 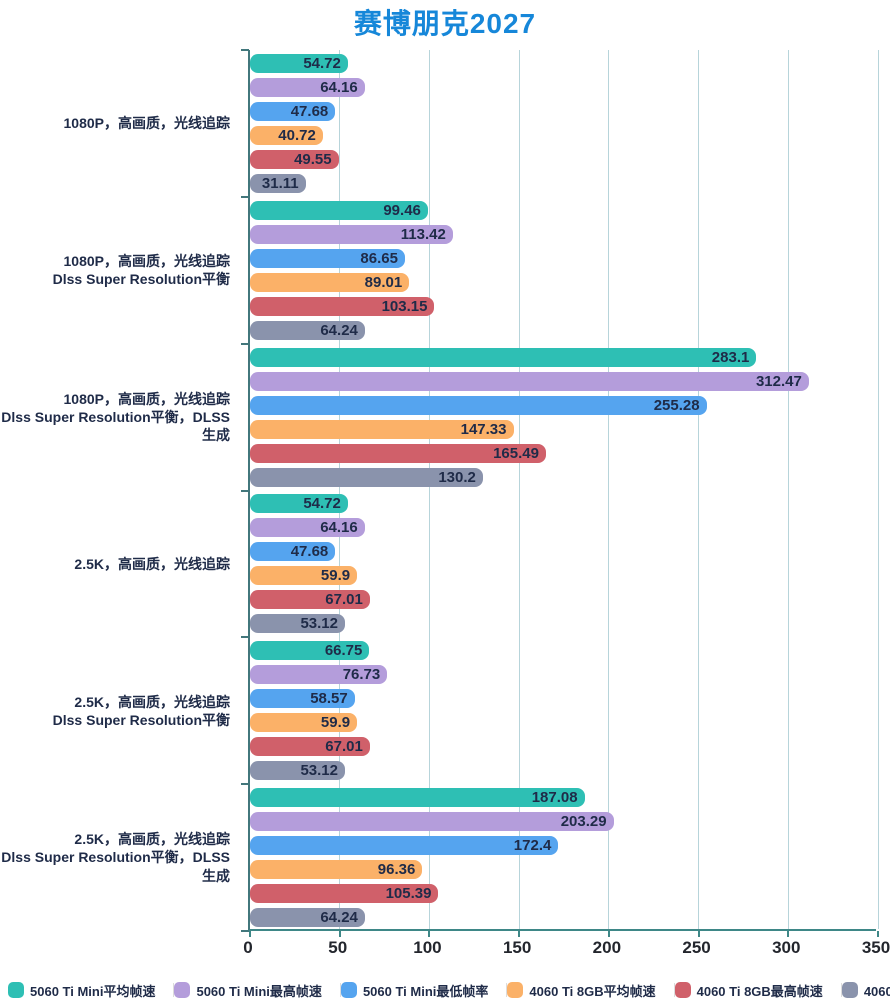 What do you see at coordinates (319, 771) in the screenshot?
I see `bar-value-label: 53.12` at bounding box center [319, 771].